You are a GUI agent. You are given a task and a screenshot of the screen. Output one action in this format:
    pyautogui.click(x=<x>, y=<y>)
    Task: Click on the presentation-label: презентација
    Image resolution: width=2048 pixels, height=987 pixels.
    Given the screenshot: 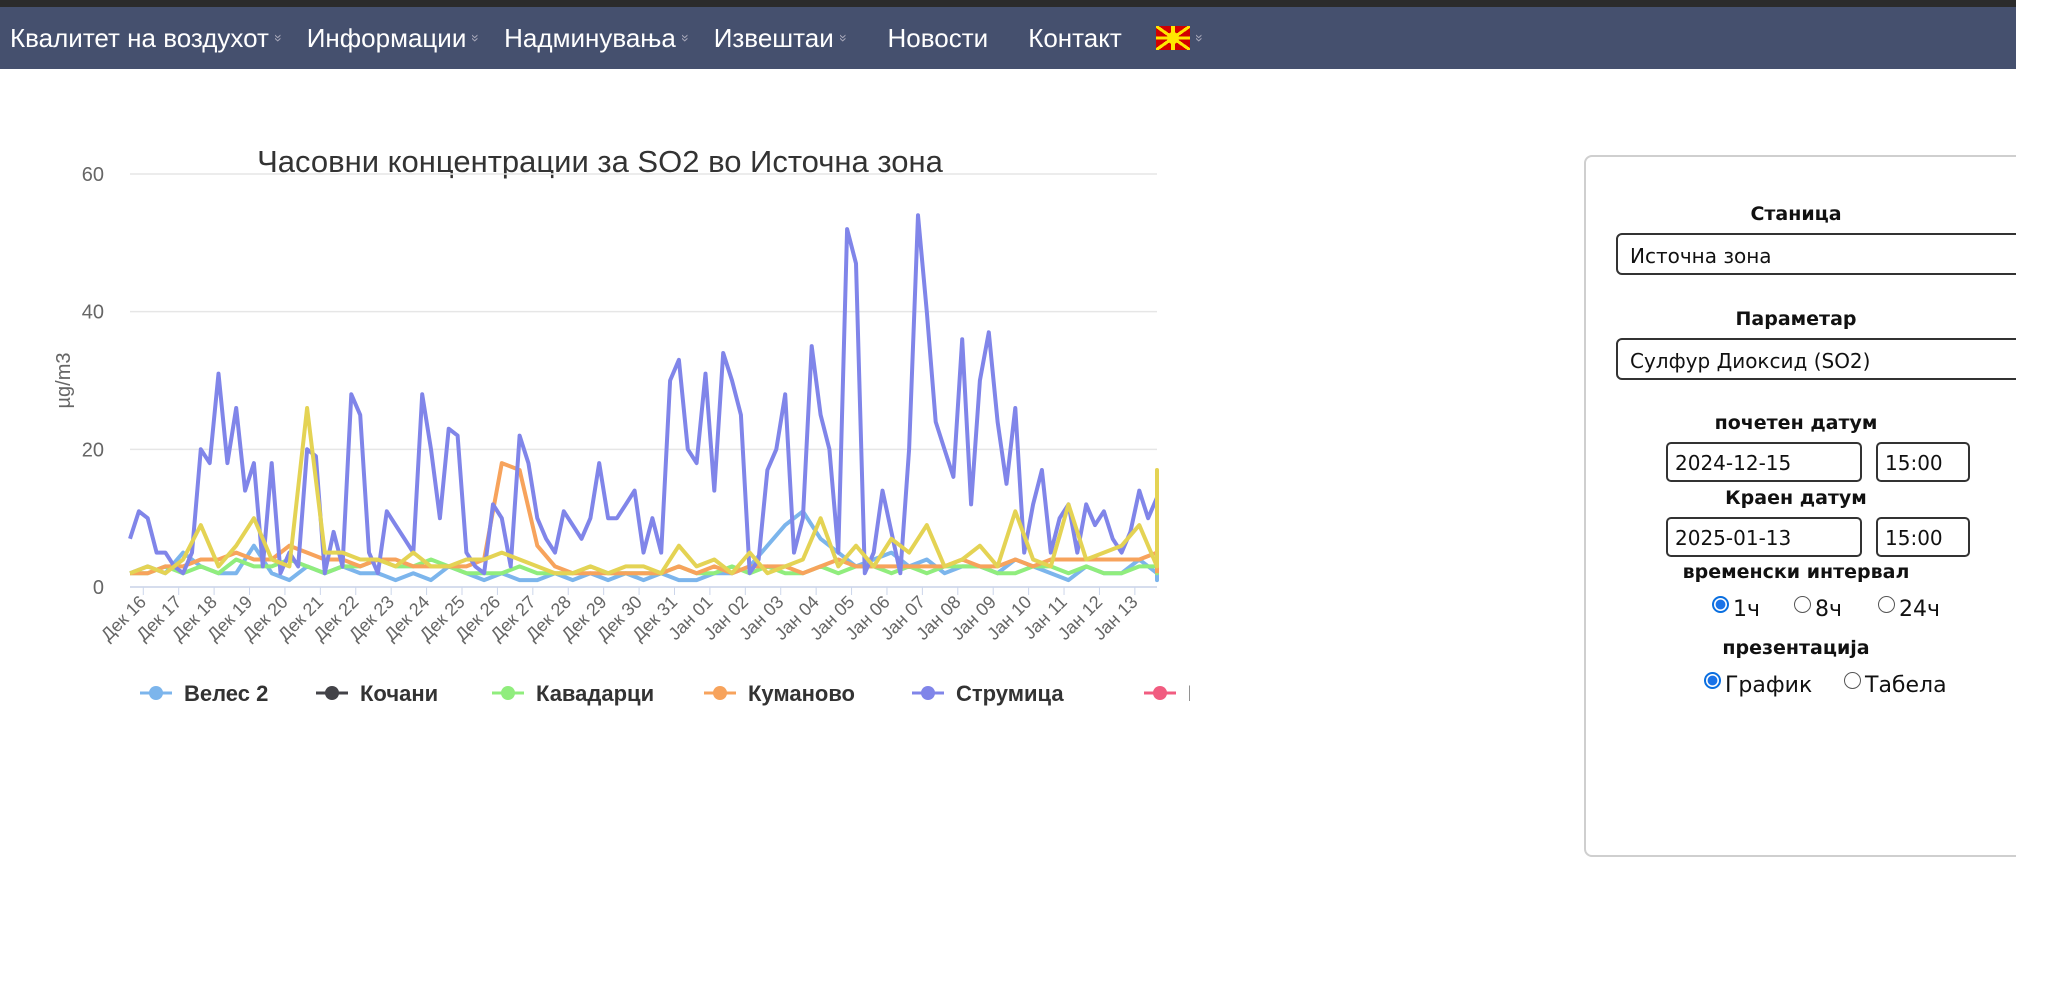 What is the action you would take?
    pyautogui.click(x=1796, y=648)
    